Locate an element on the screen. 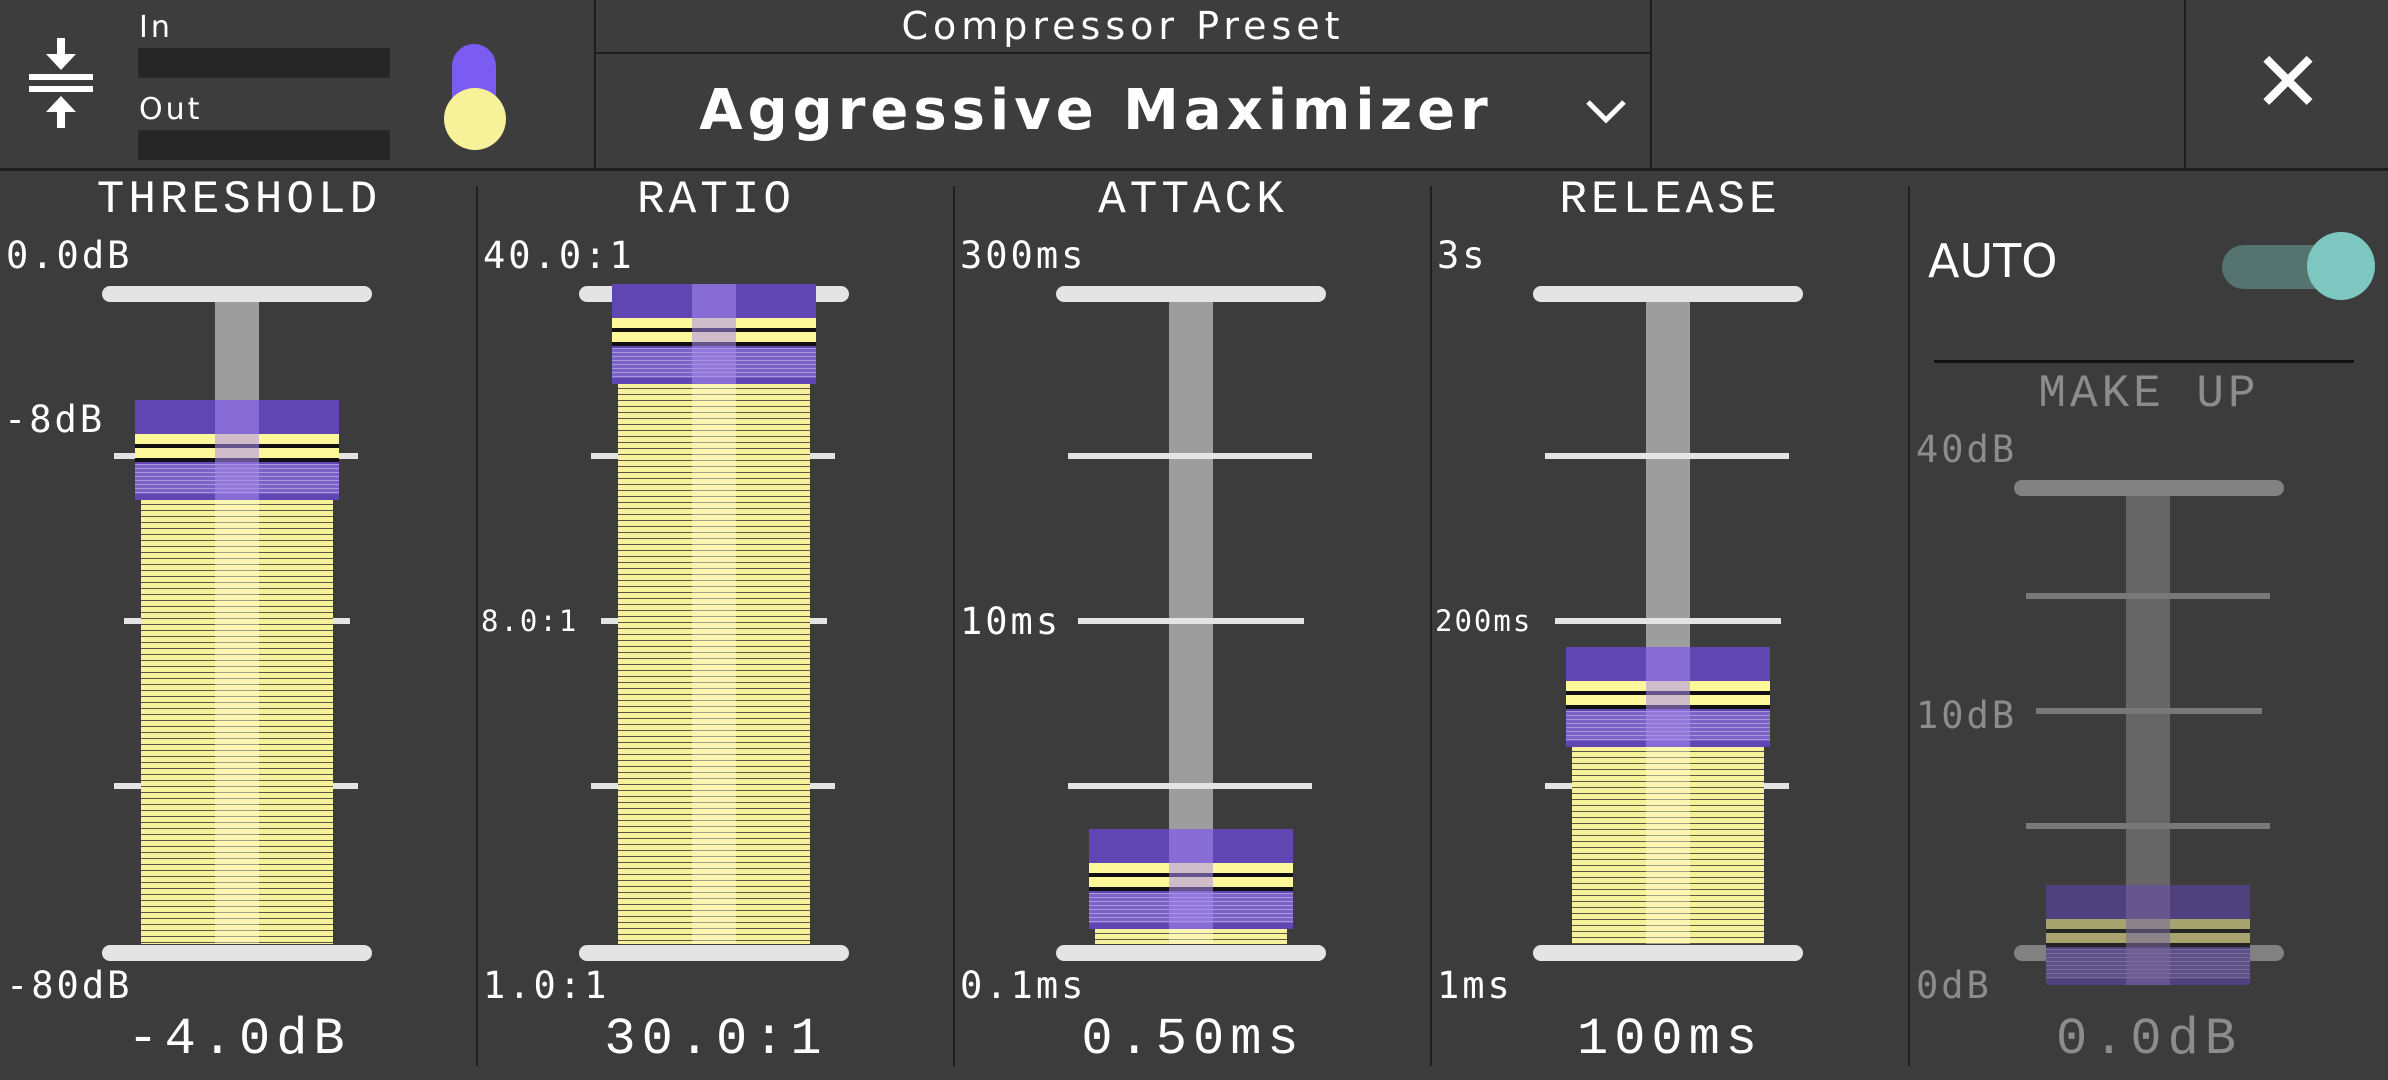 The width and height of the screenshot is (2388, 1080). preset-dropdown: Aggressive Maximizer is located at coordinates (1123, 111).